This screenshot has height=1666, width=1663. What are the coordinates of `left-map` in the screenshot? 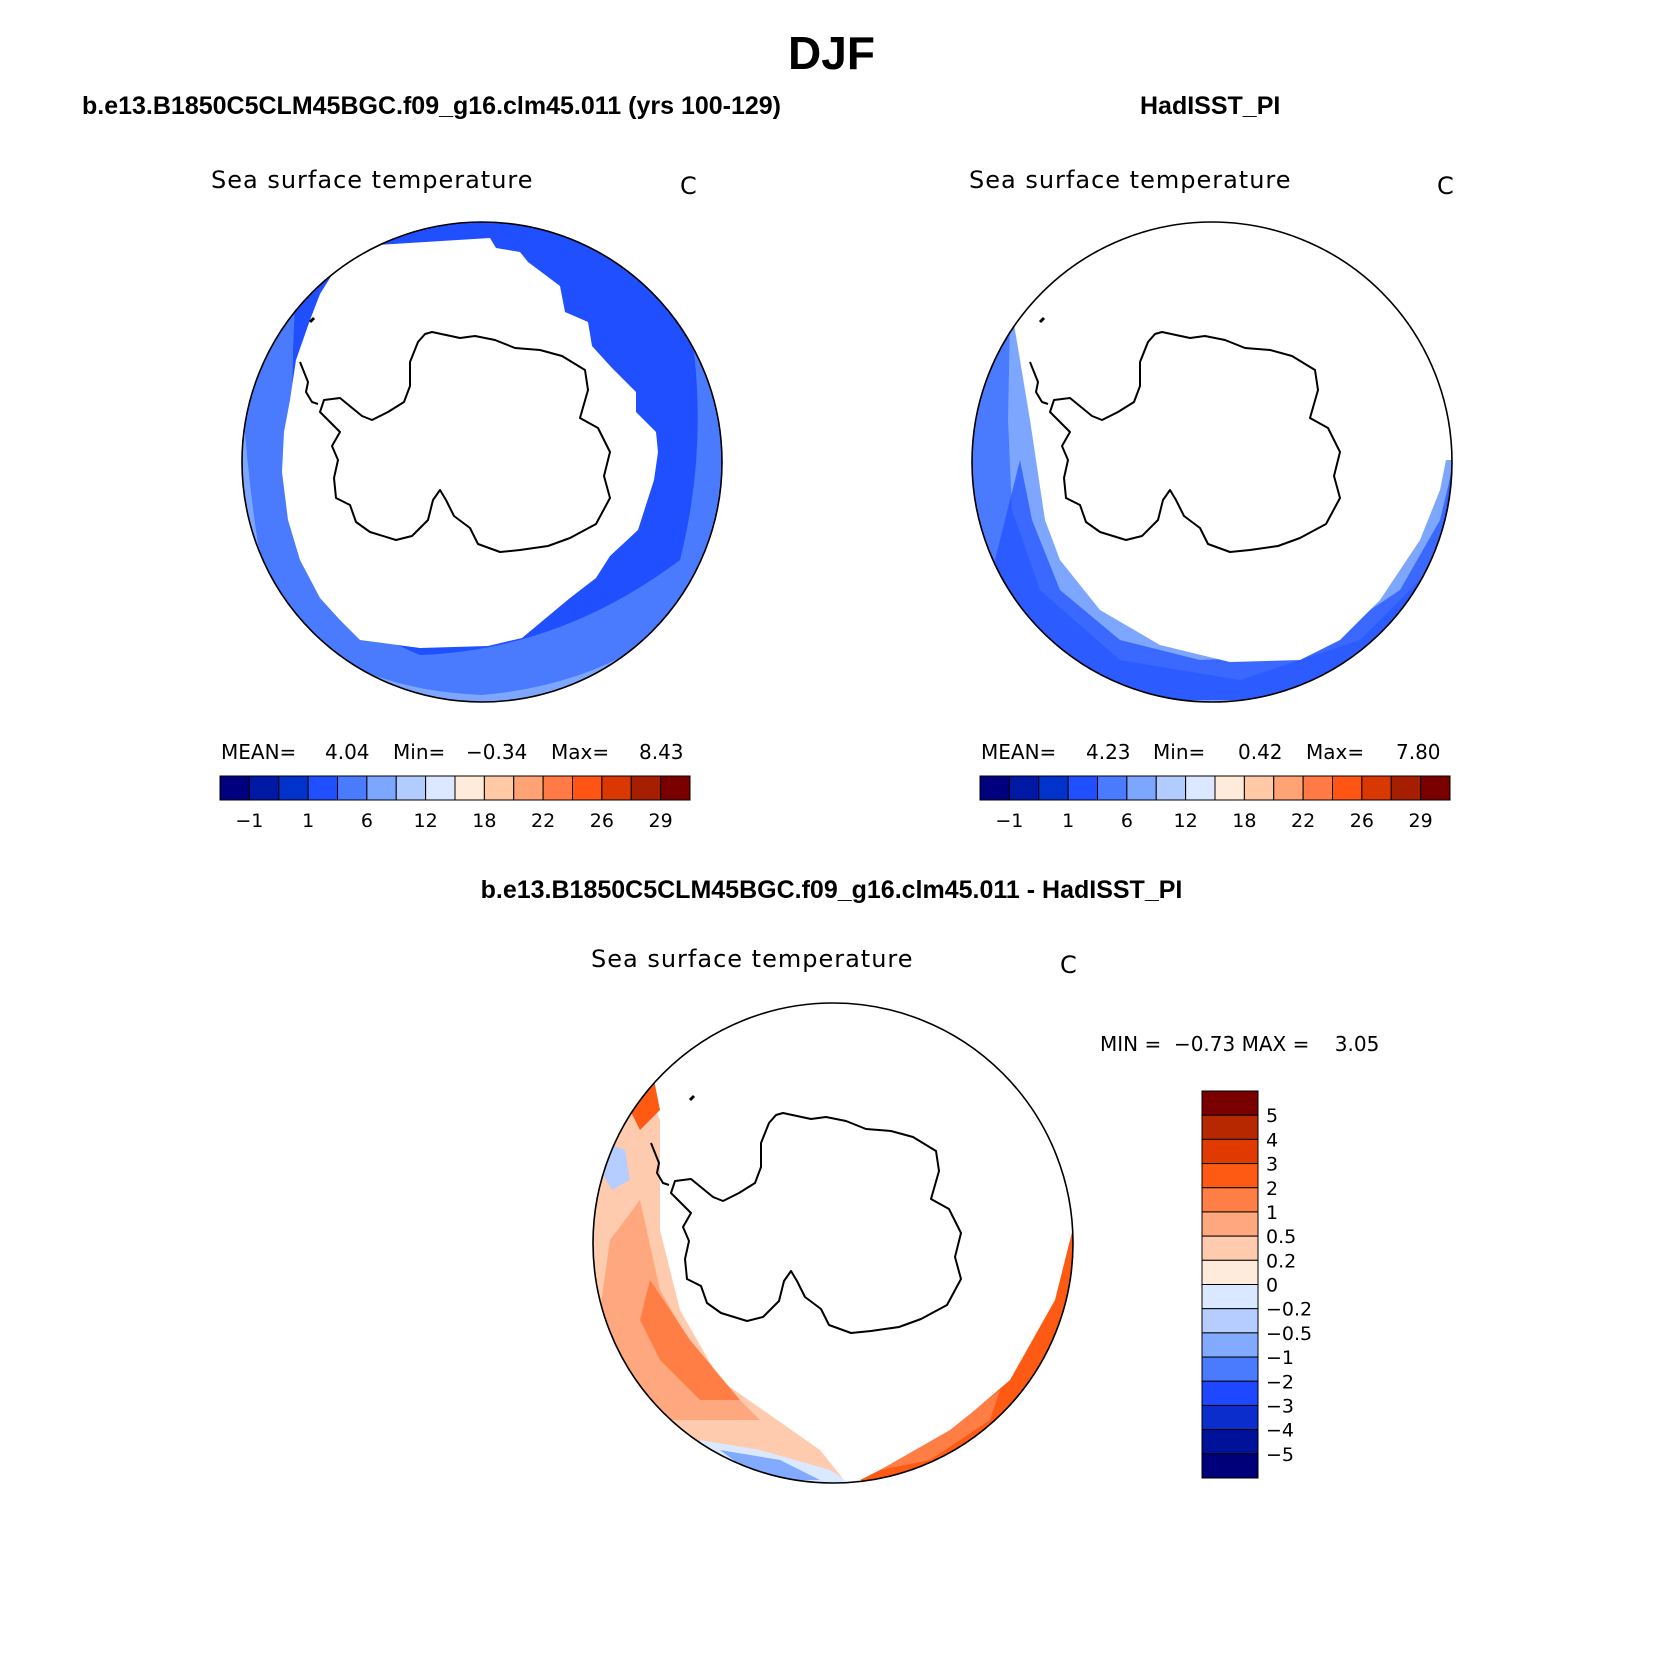 It's located at (482, 462).